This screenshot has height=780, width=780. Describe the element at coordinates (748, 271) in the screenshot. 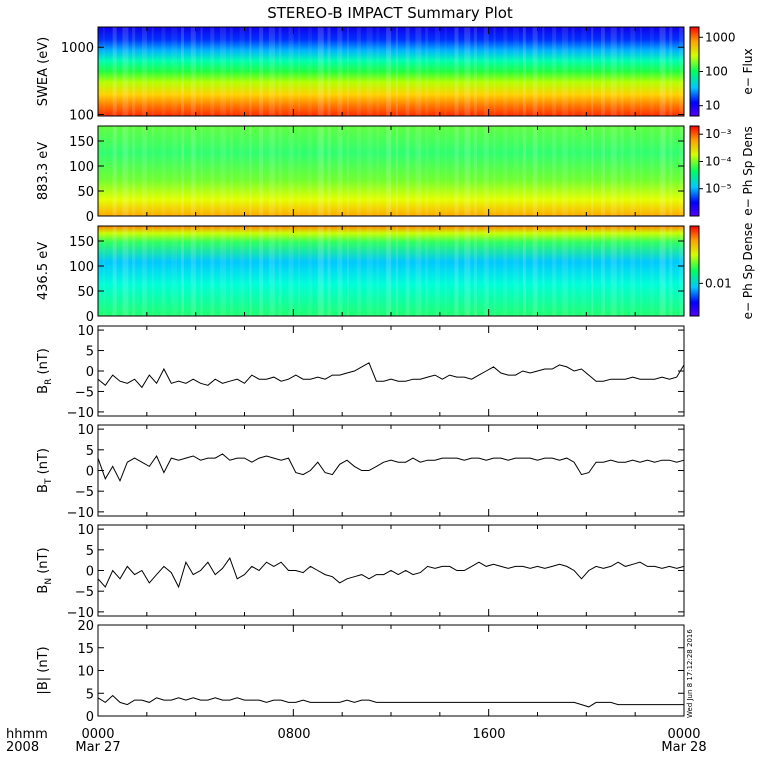

I see `colorbar-label-pad436: e− Ph Sp Dense` at that location.